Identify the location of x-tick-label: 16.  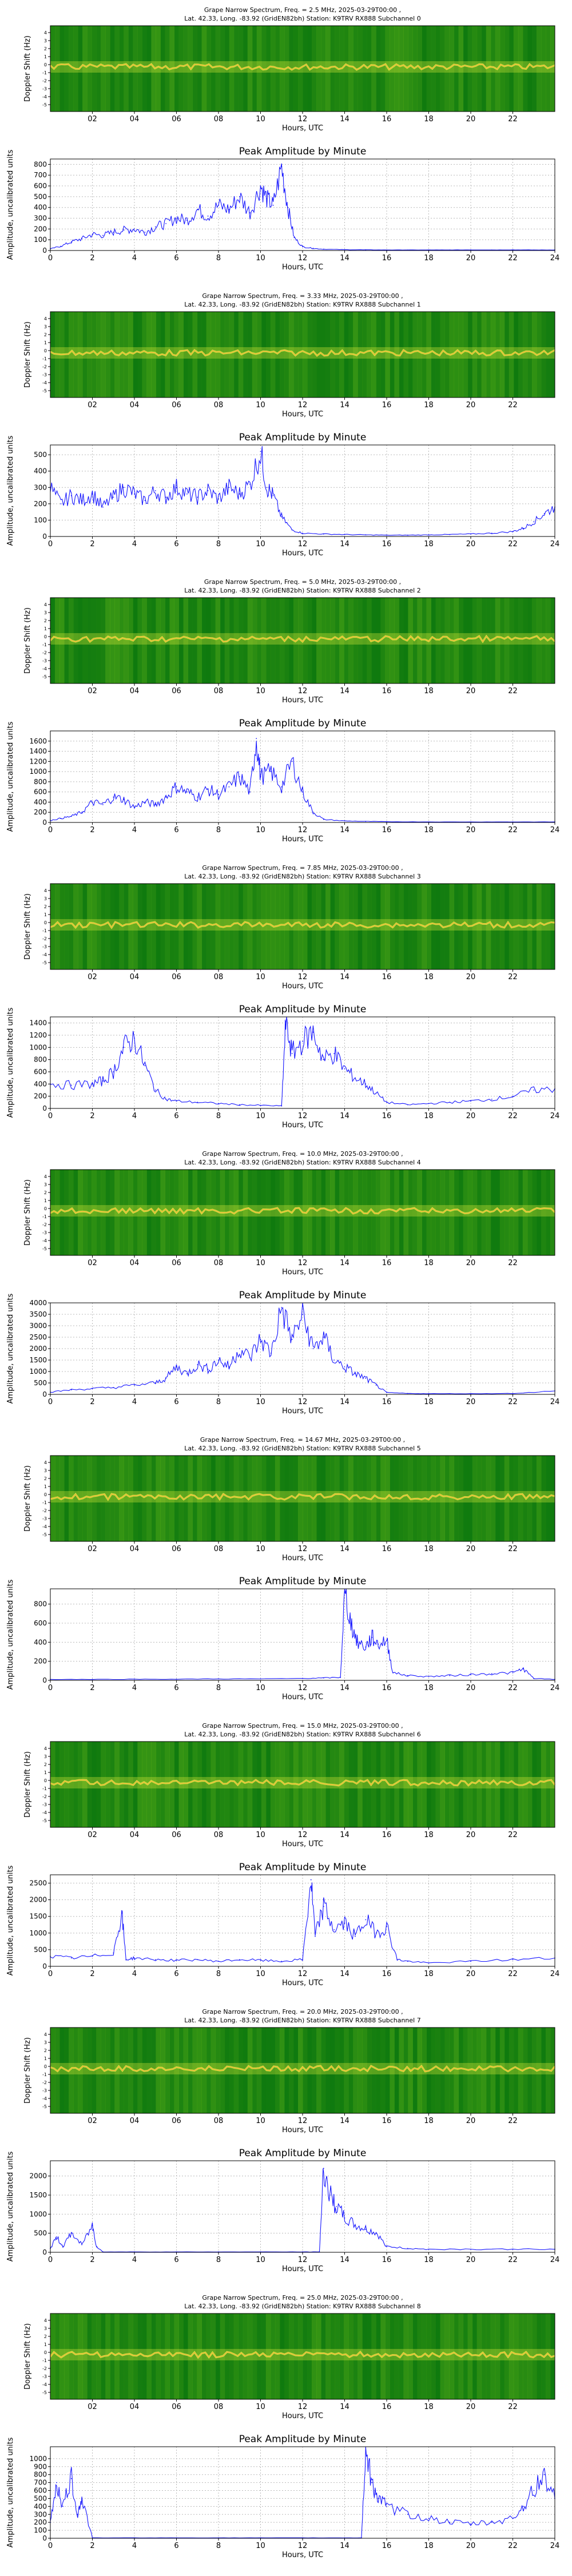
(387, 691).